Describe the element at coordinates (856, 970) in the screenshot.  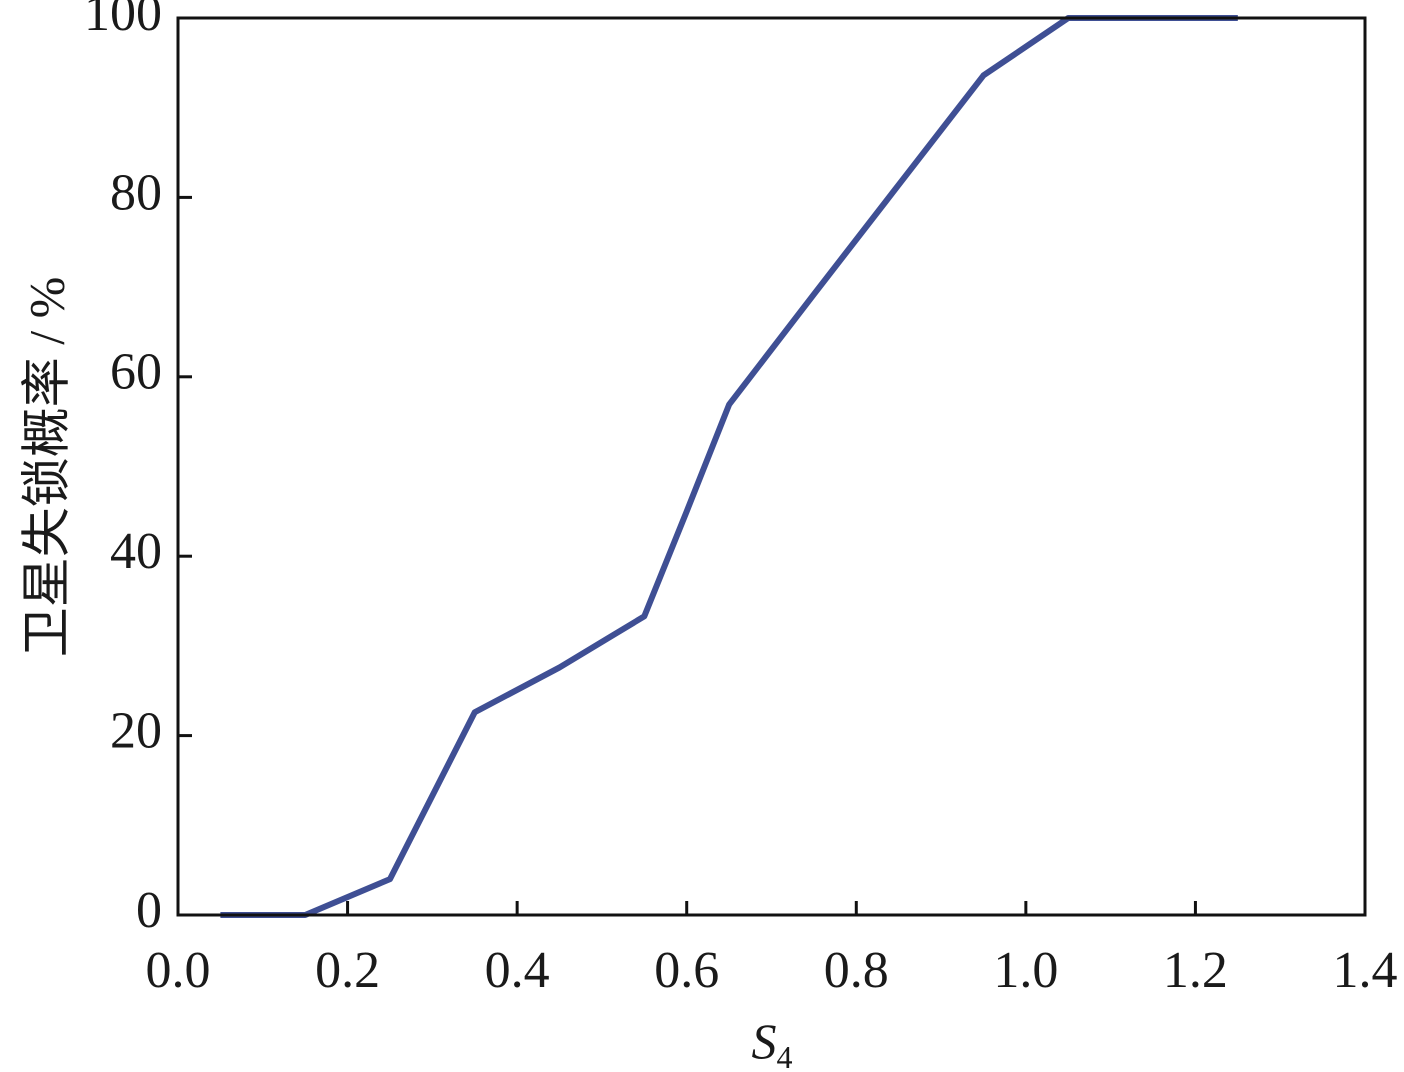
I see `x-tick-label: 0.8` at that location.